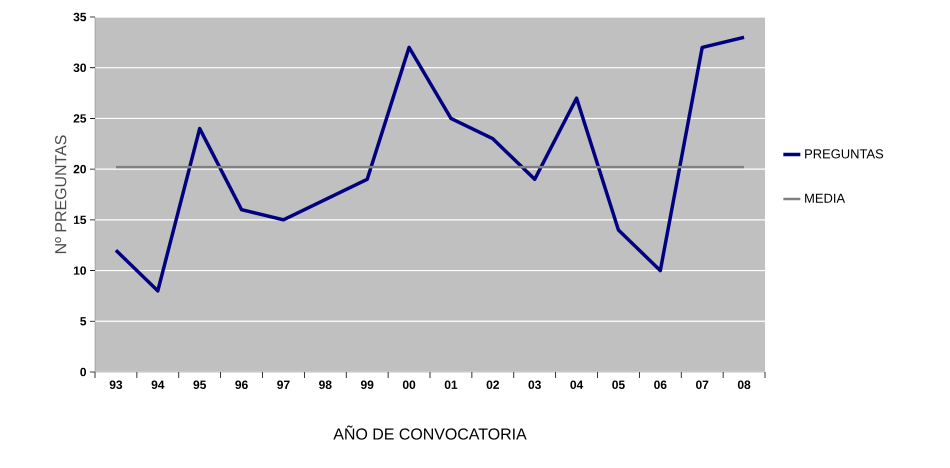  Describe the element at coordinates (577, 384) in the screenshot. I see `x-tick-label: 04` at that location.